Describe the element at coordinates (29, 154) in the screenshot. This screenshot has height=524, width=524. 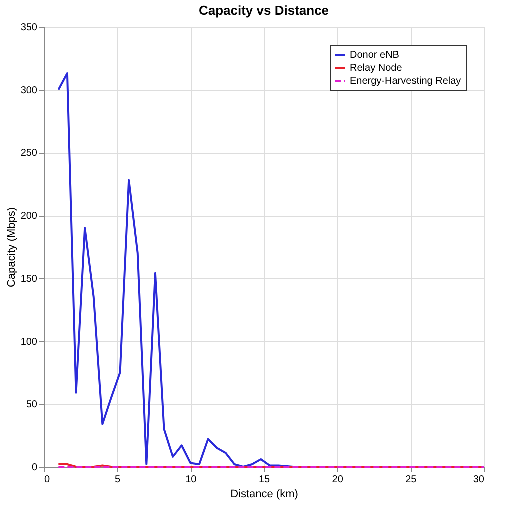
I see `y-tick-label: 250` at that location.